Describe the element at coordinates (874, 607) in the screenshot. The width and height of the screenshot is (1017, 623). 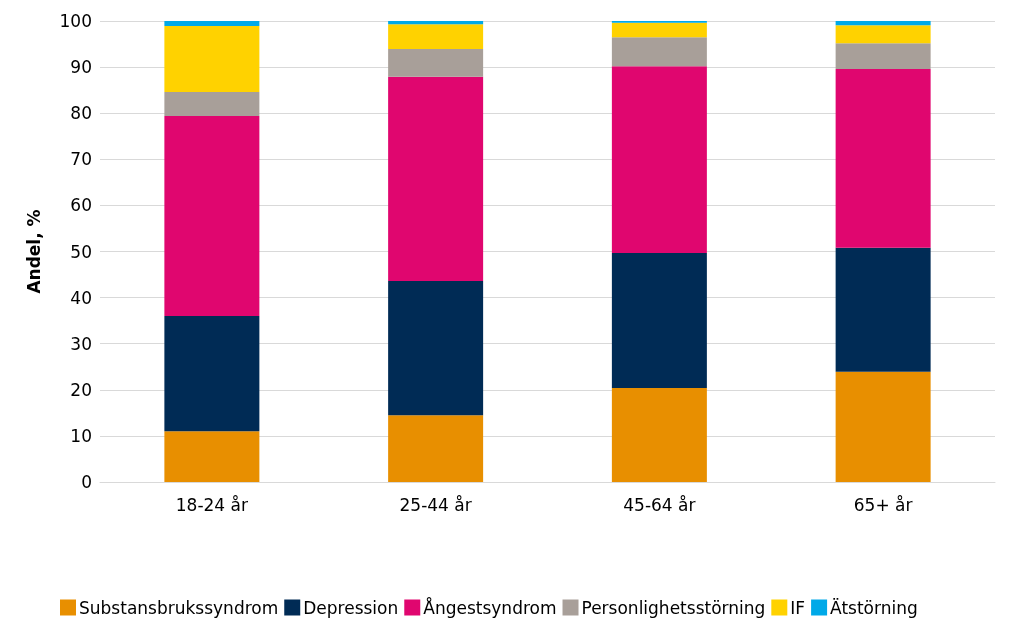
I see `legend-label: Ätstörning` at that location.